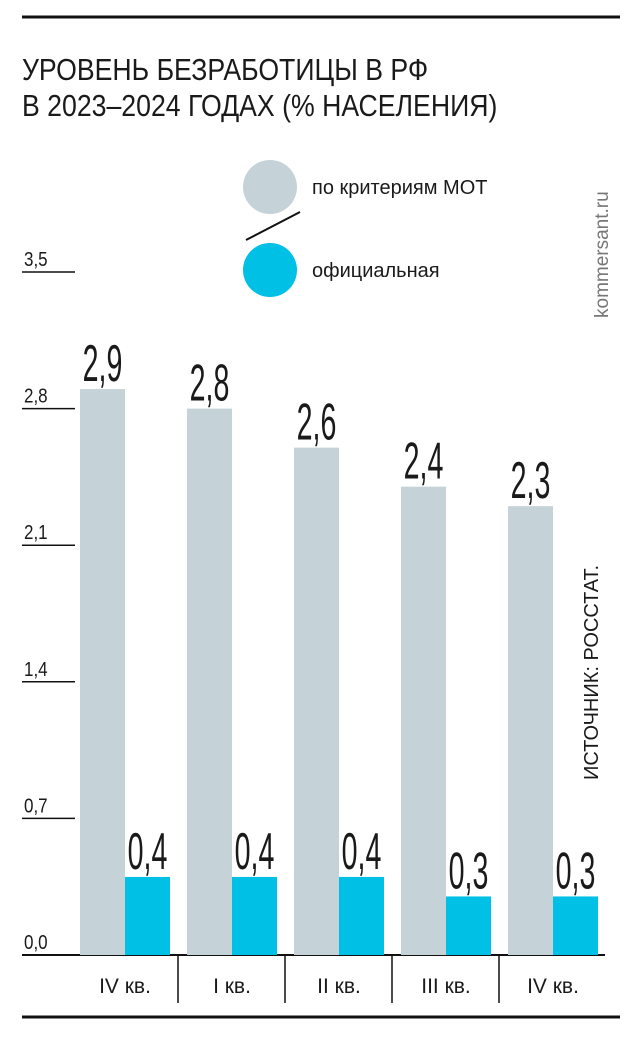 The width and height of the screenshot is (640, 1039). I want to click on y-tick-label-group: 0,7, so click(36, 805).